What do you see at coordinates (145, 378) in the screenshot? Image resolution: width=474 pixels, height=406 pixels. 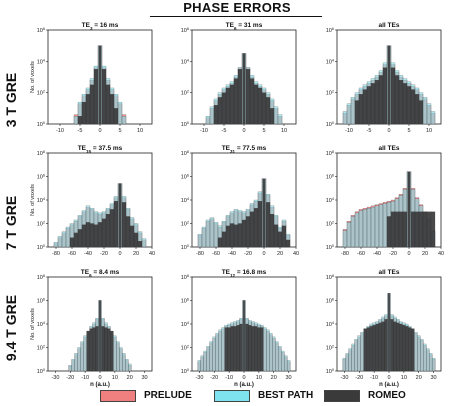 I see `x-tick-label-6-6: 30` at bounding box center [145, 378].